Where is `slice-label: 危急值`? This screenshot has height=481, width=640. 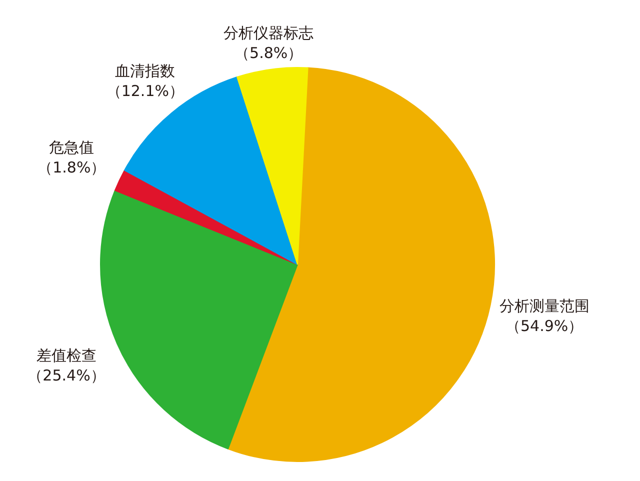 slice-label: 危急值 is located at coordinates (71, 147).